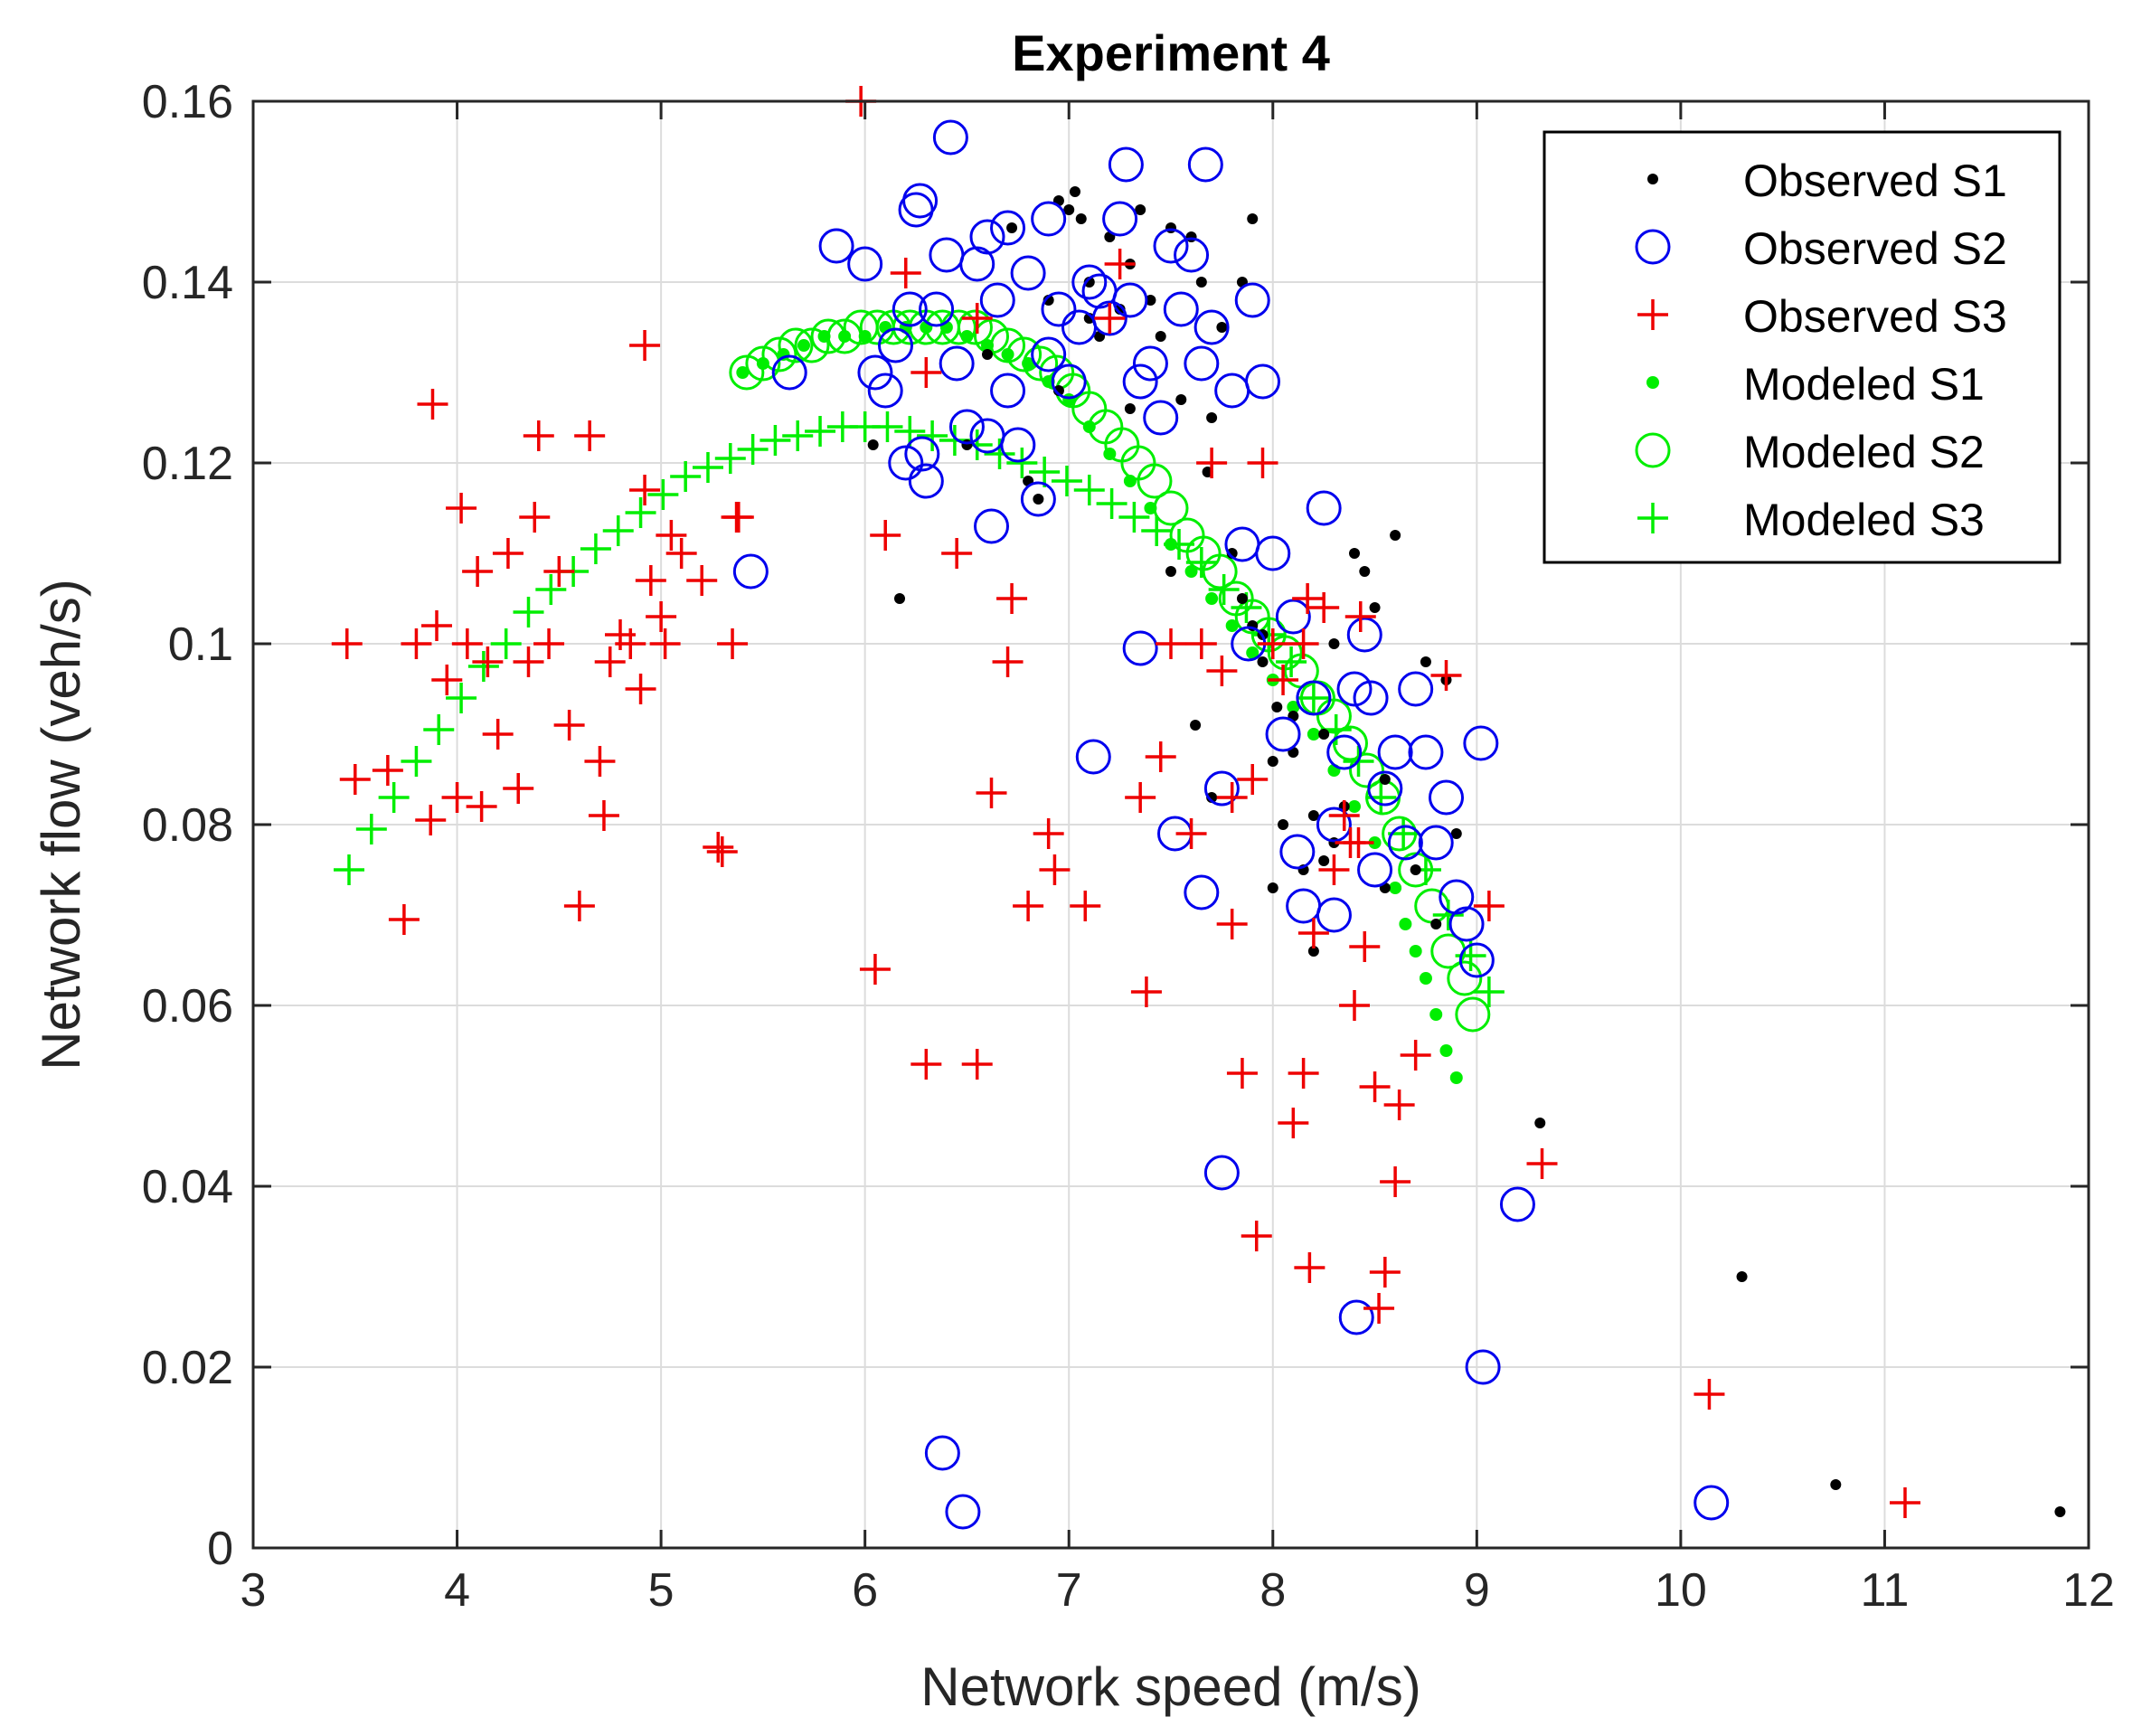  What do you see at coordinates (1652, 179) in the screenshot?
I see `legend-marker-observed-s1` at bounding box center [1652, 179].